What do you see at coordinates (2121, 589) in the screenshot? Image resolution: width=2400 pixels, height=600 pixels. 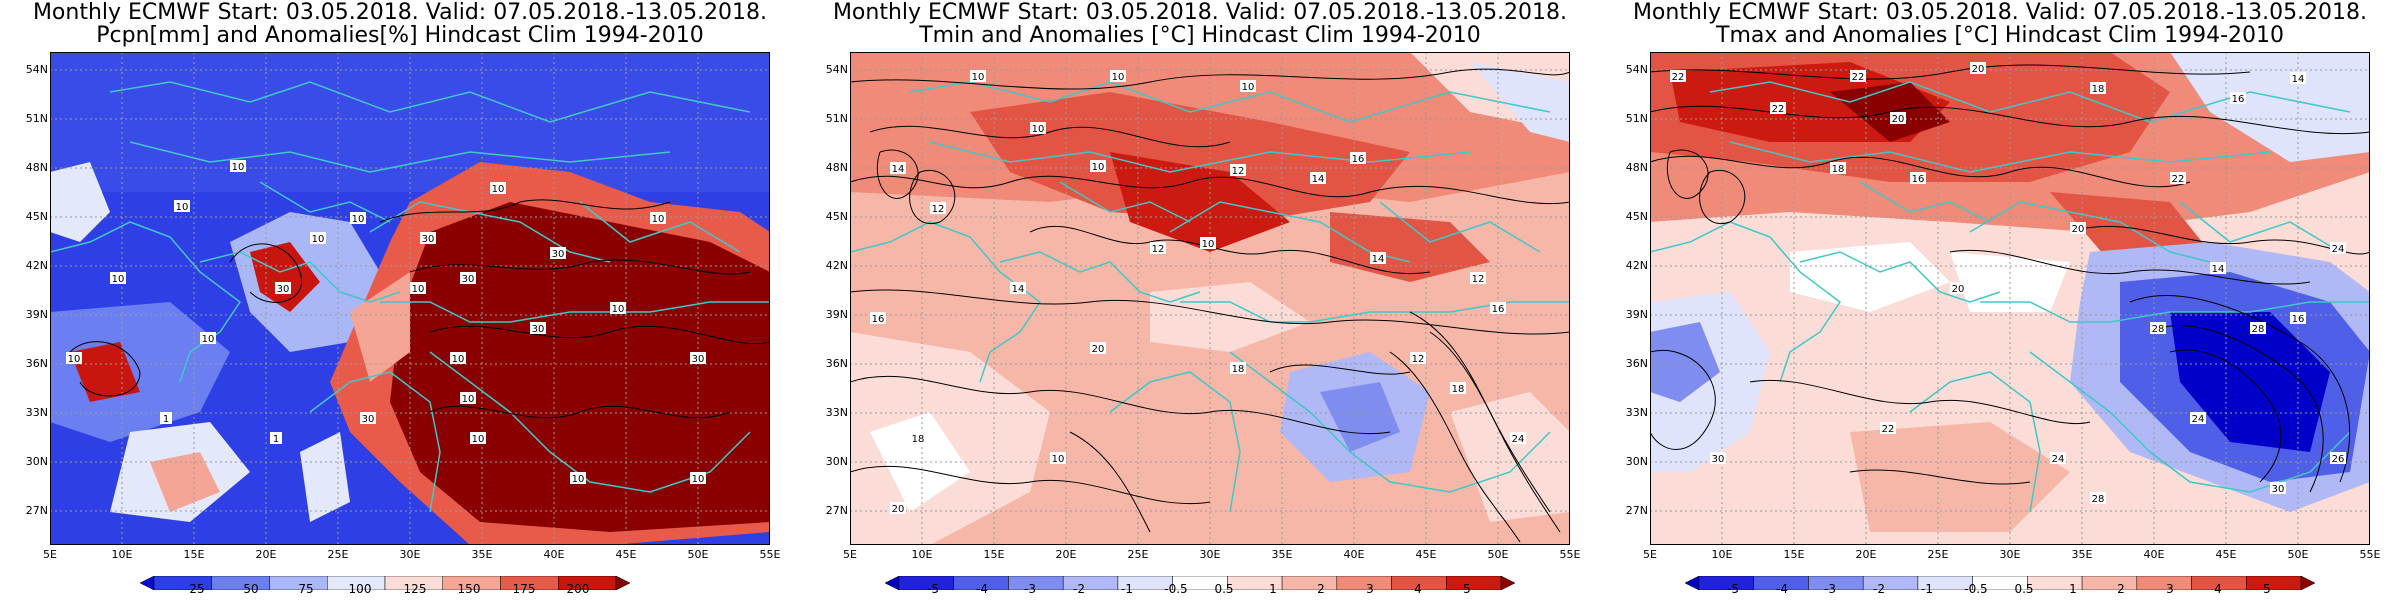 I see `colorbar-label: 2` at bounding box center [2121, 589].